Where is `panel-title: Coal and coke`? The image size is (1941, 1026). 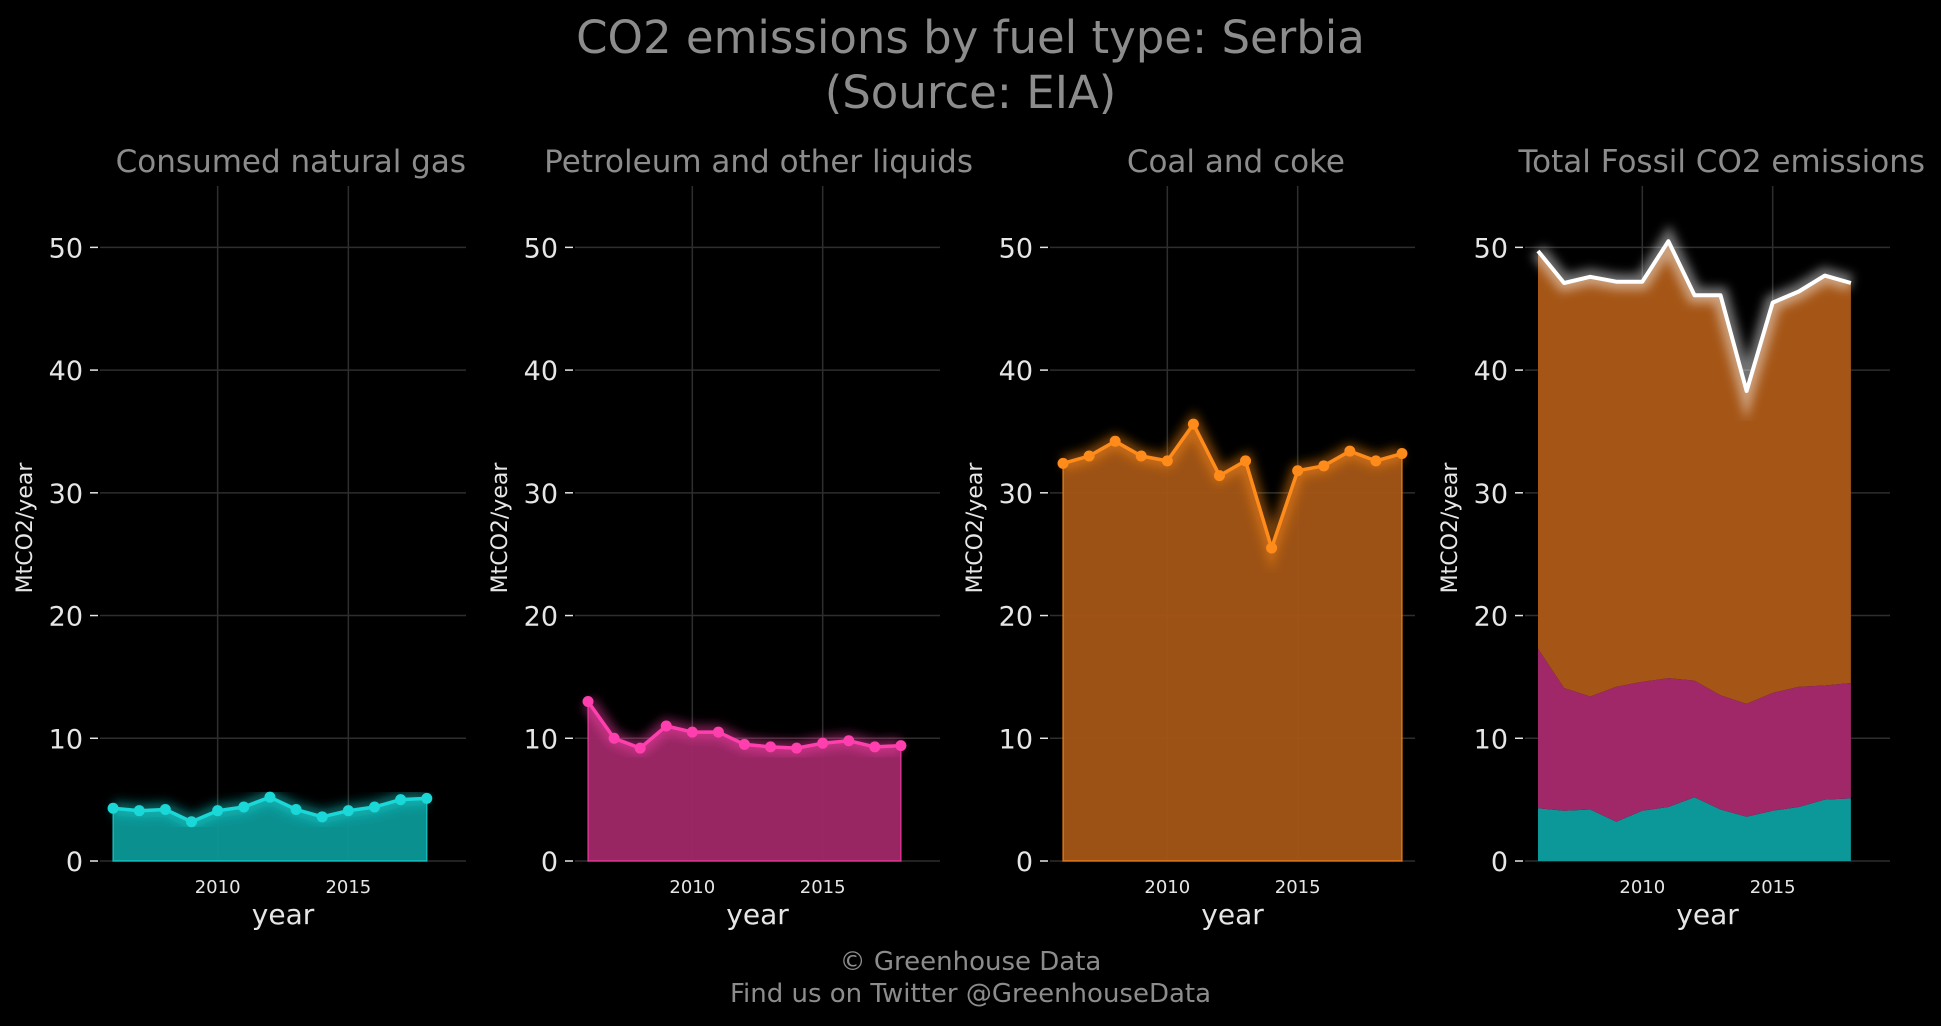 panel-title: Coal and coke is located at coordinates (1236, 162).